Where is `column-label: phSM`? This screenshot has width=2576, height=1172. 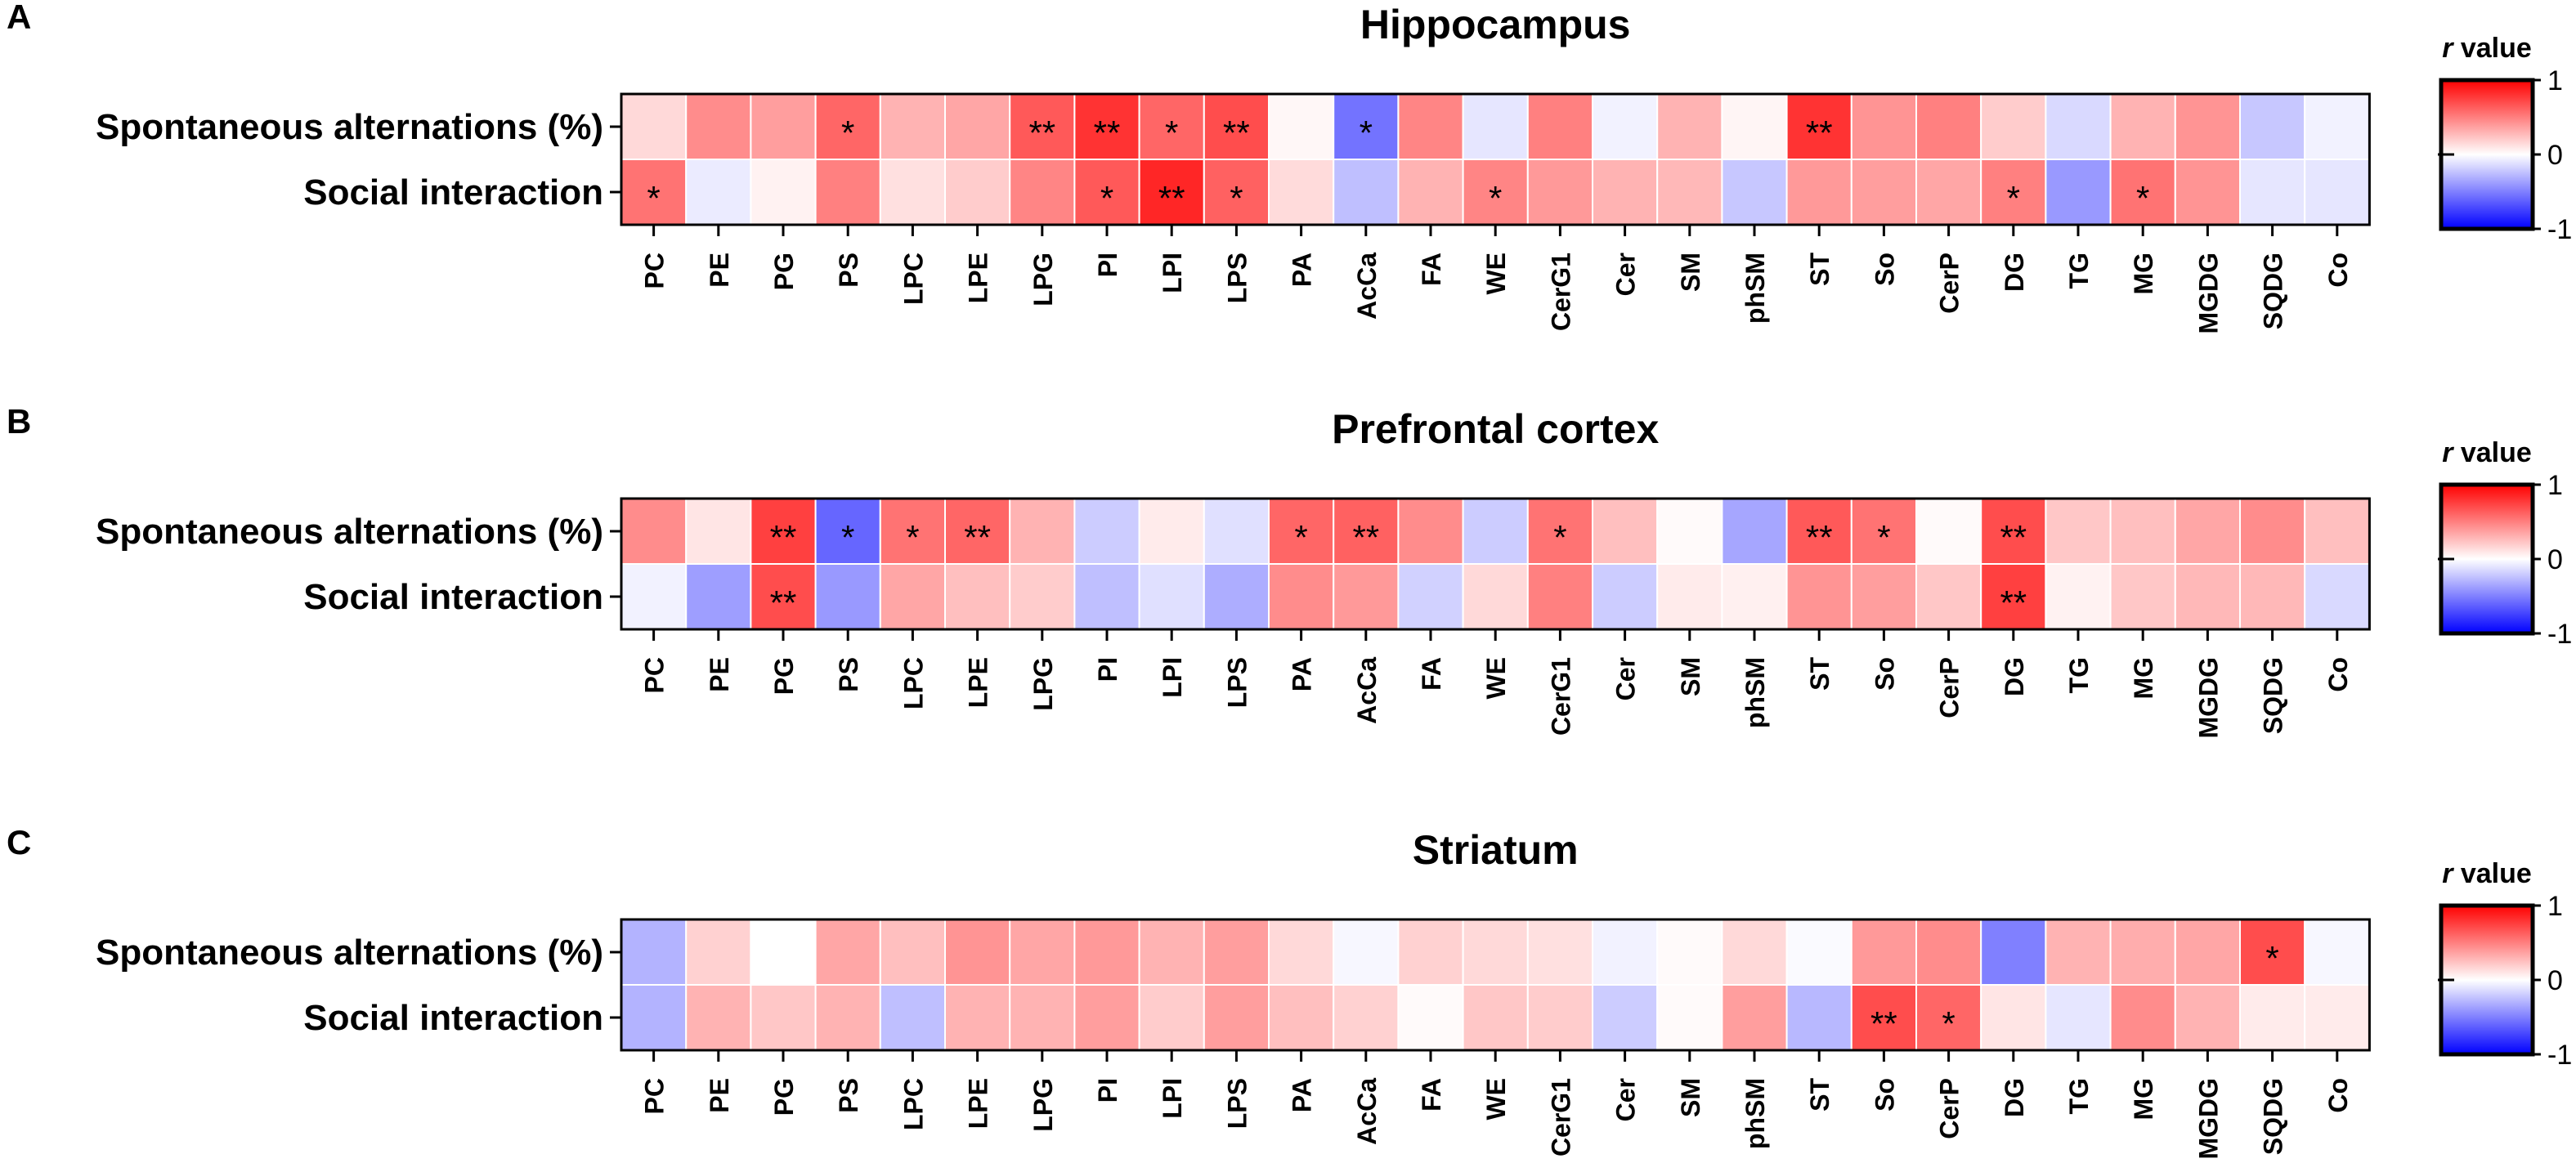 column-label: phSM is located at coordinates (1755, 1114).